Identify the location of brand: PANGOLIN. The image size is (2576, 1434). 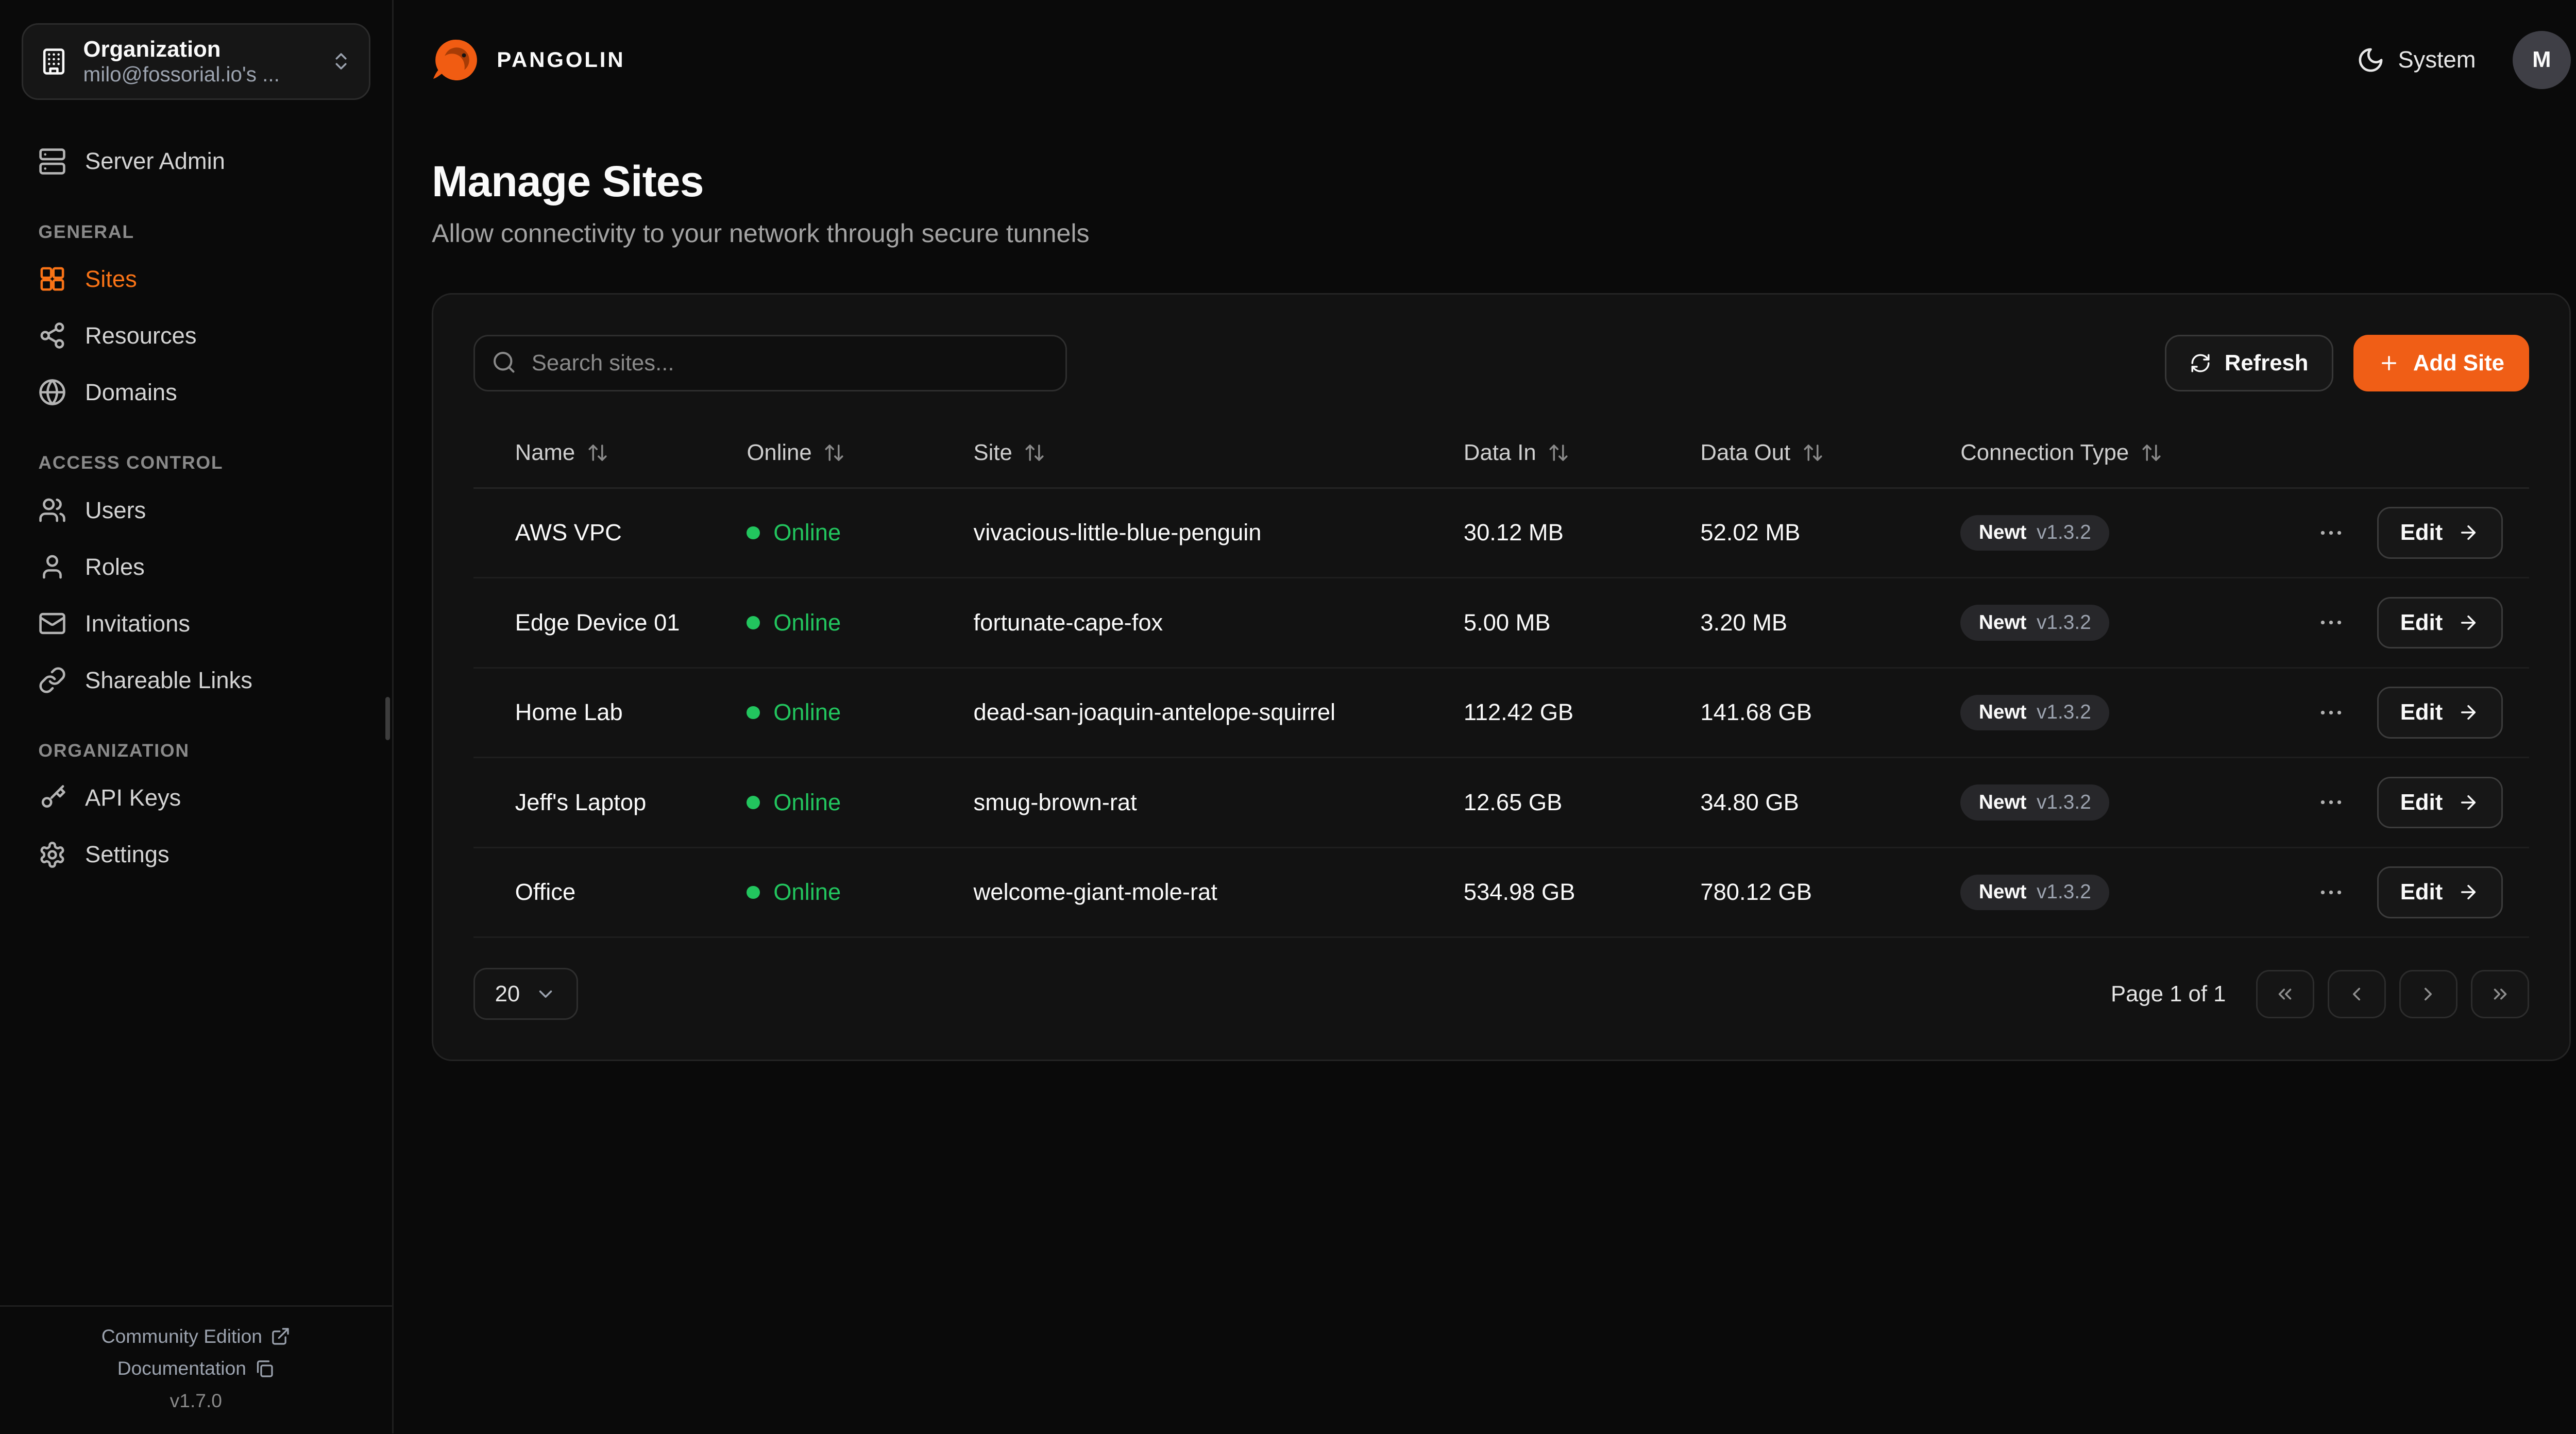
(529, 60).